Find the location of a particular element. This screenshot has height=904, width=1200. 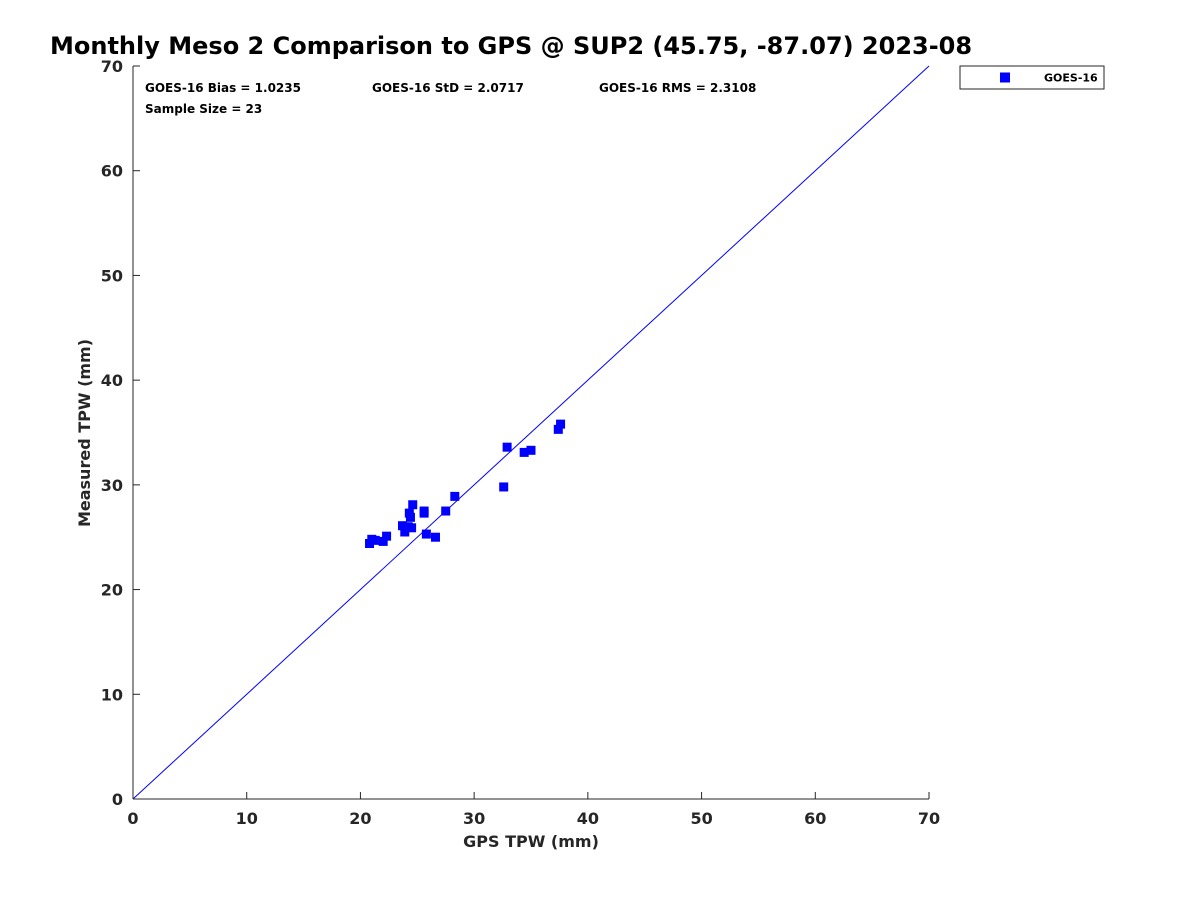

x-tick-label: 0 is located at coordinates (132, 818).